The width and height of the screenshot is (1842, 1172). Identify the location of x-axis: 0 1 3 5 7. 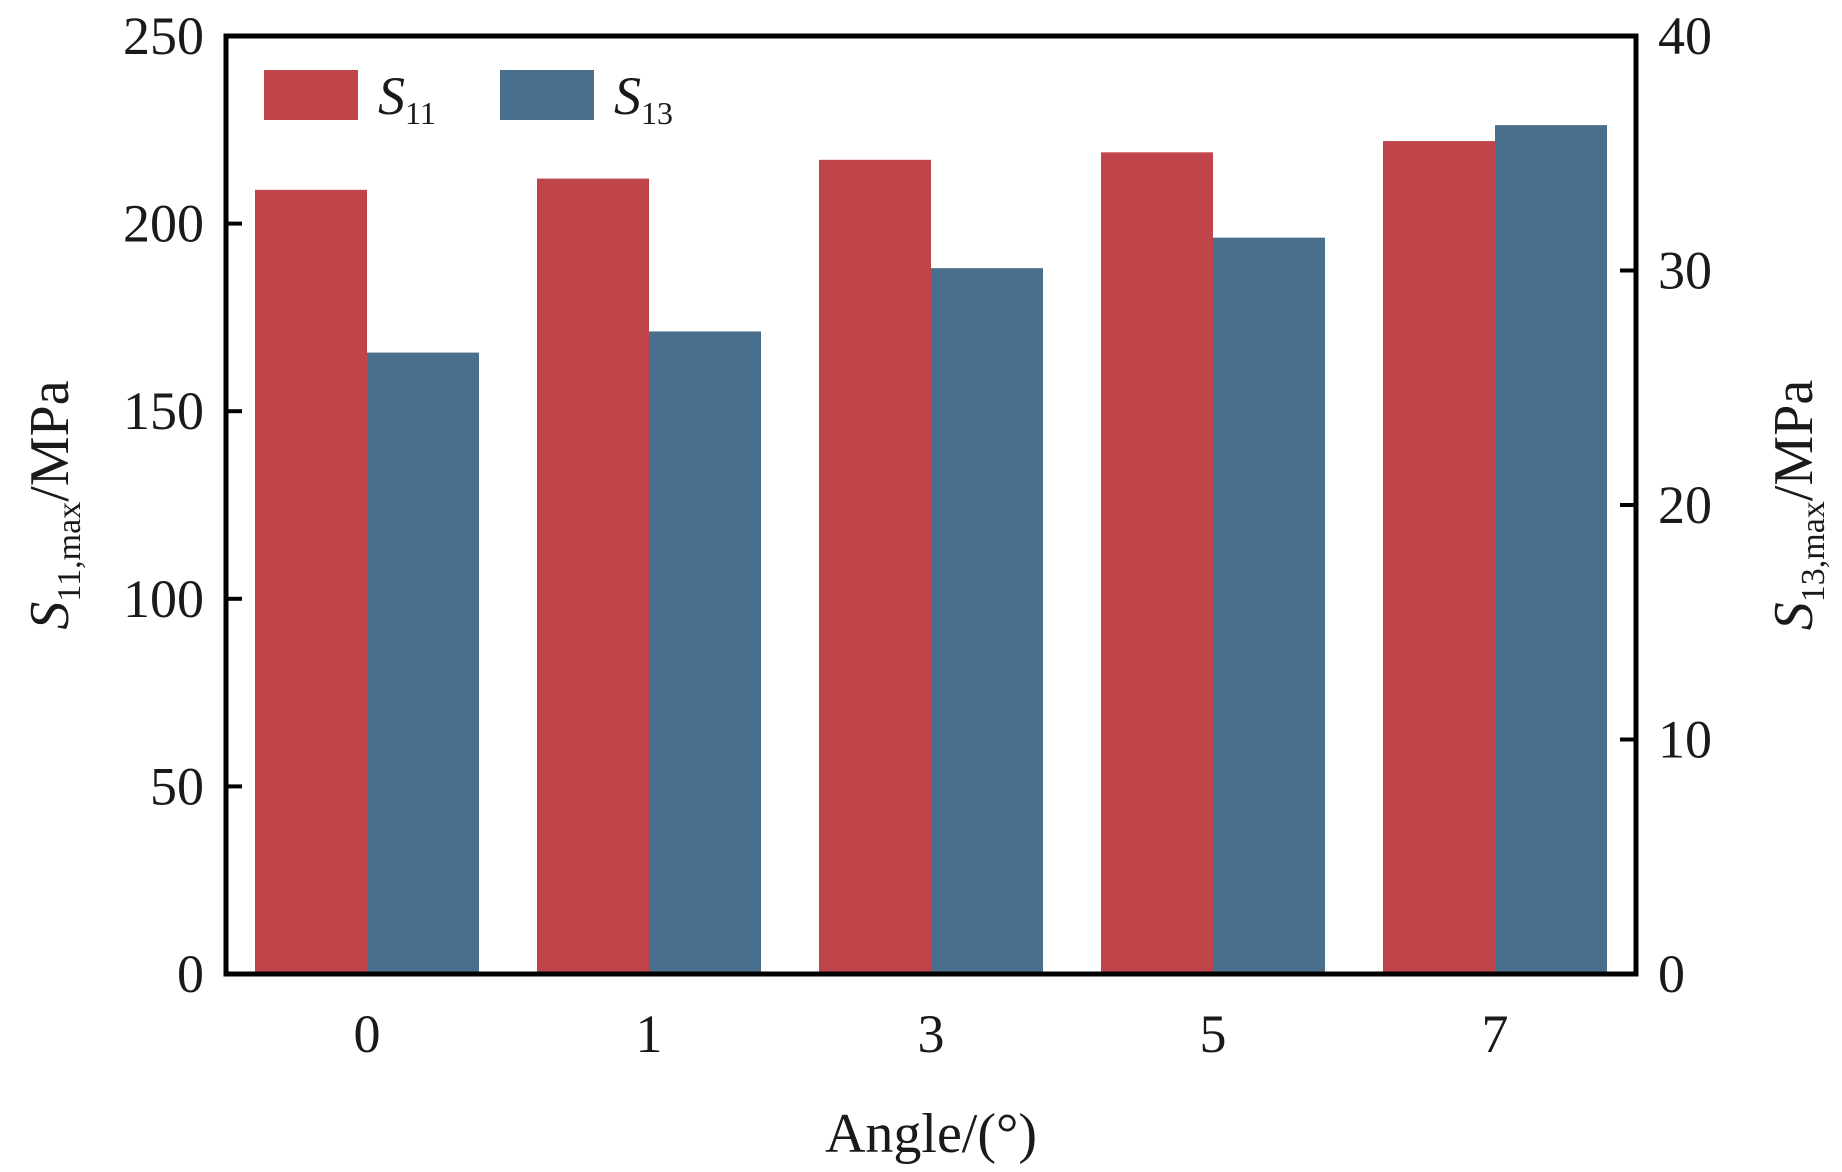
(931, 1034).